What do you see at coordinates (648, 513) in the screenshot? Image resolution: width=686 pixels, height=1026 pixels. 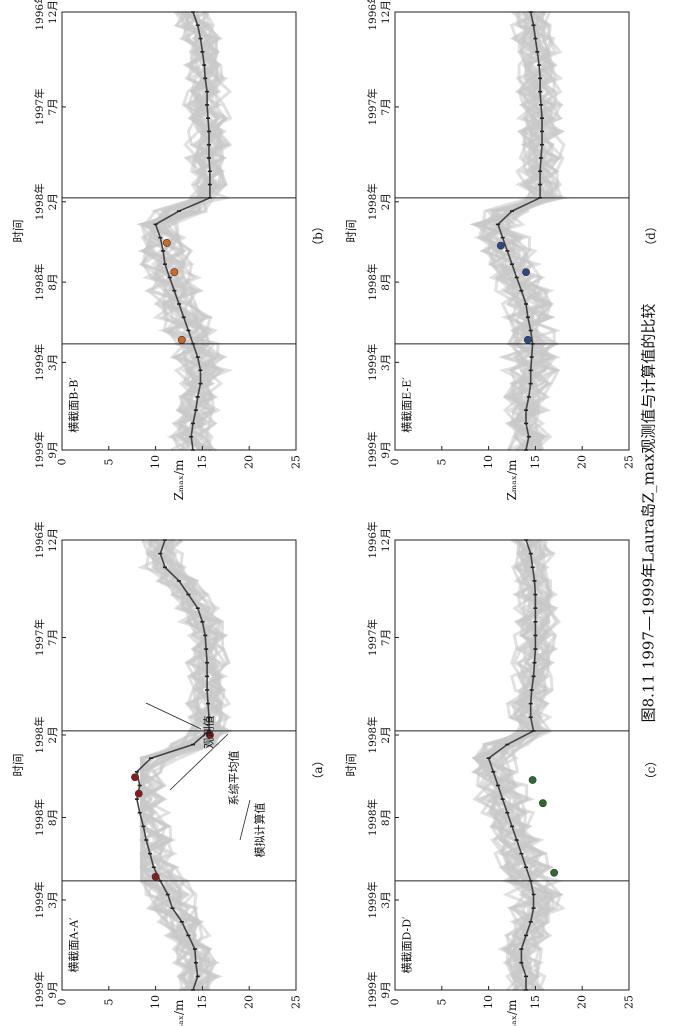 I see `figure-caption-text: 图8.11 1997—1999年Laura岛Z_max观测值与计算值的比较` at bounding box center [648, 513].